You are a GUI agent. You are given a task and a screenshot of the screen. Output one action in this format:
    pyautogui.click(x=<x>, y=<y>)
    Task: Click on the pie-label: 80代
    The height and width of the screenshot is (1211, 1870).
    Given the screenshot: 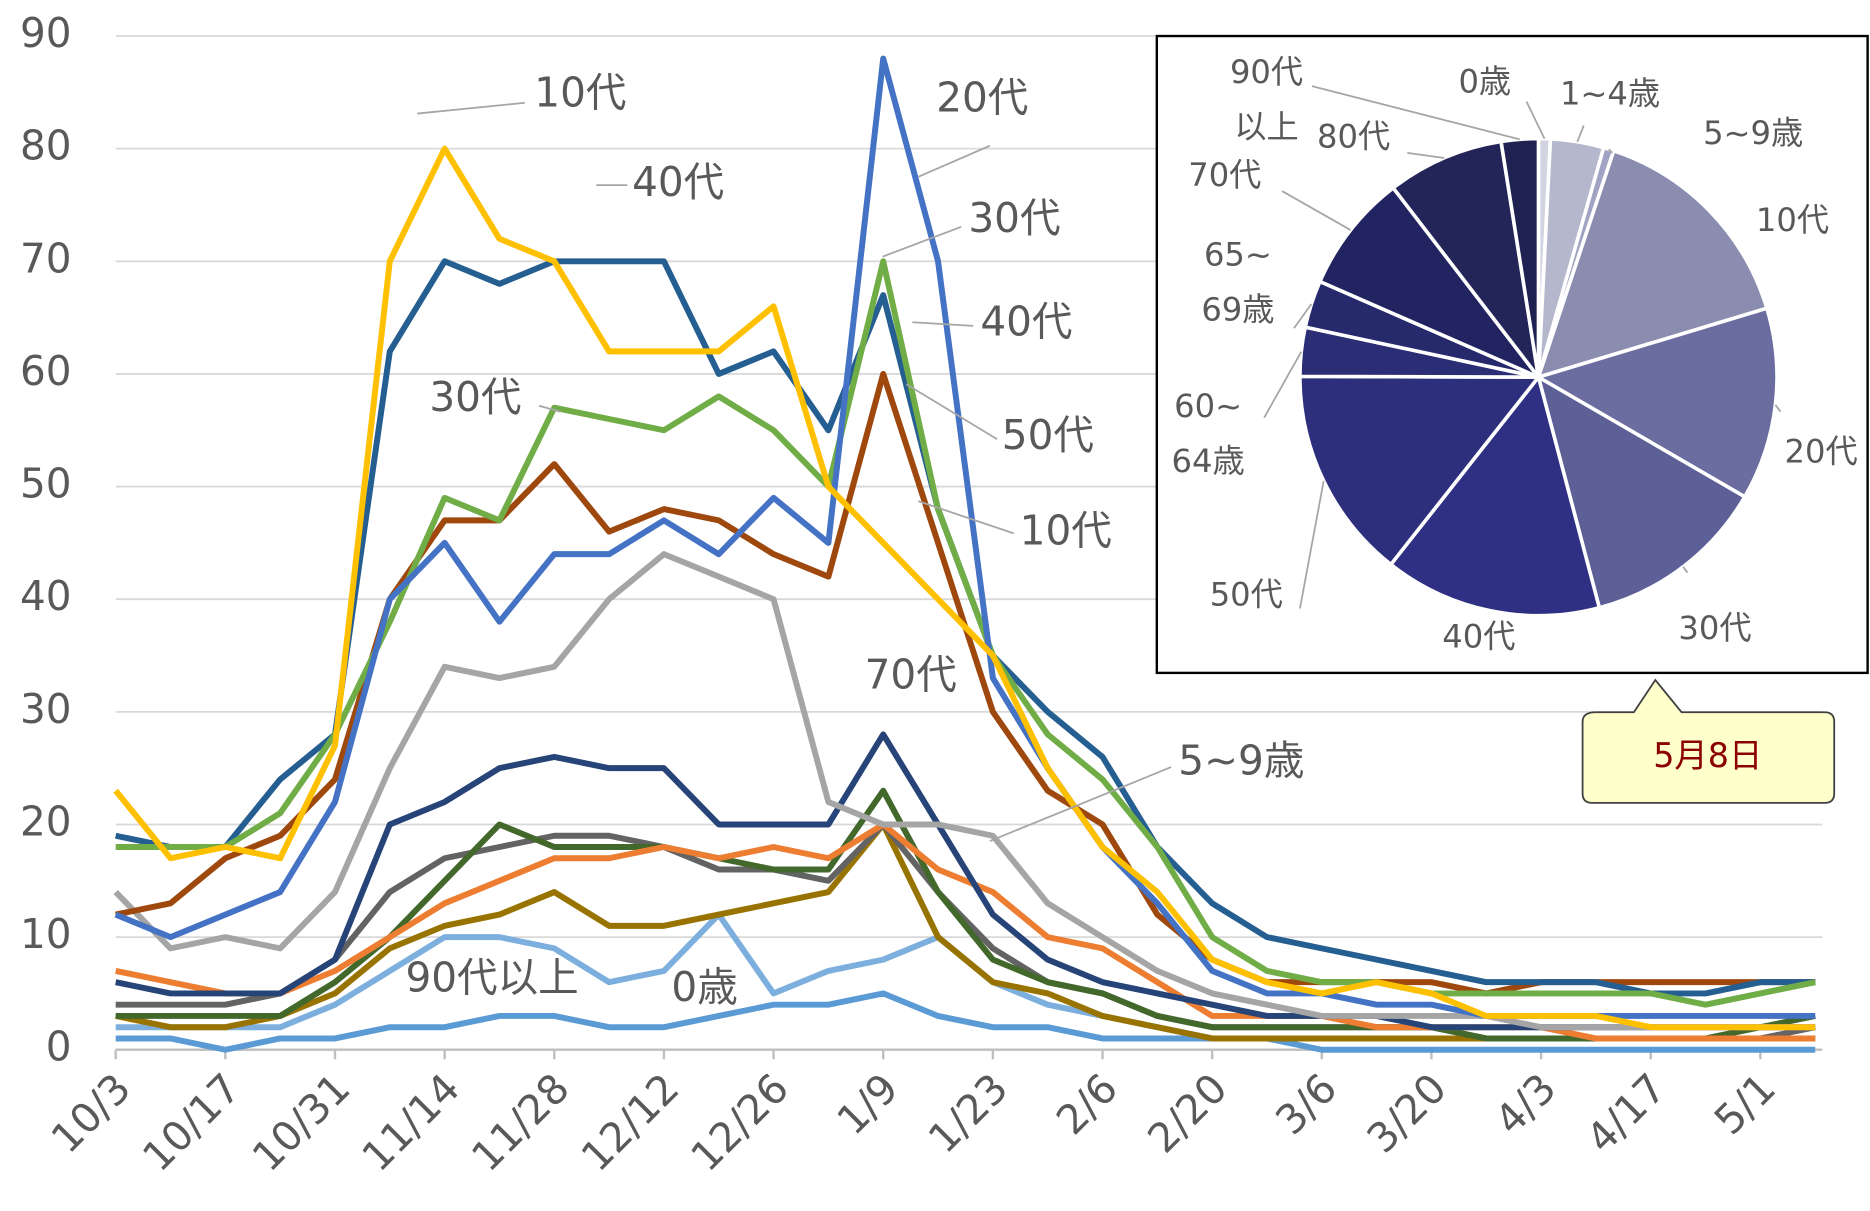 What is the action you would take?
    pyautogui.click(x=1353, y=137)
    